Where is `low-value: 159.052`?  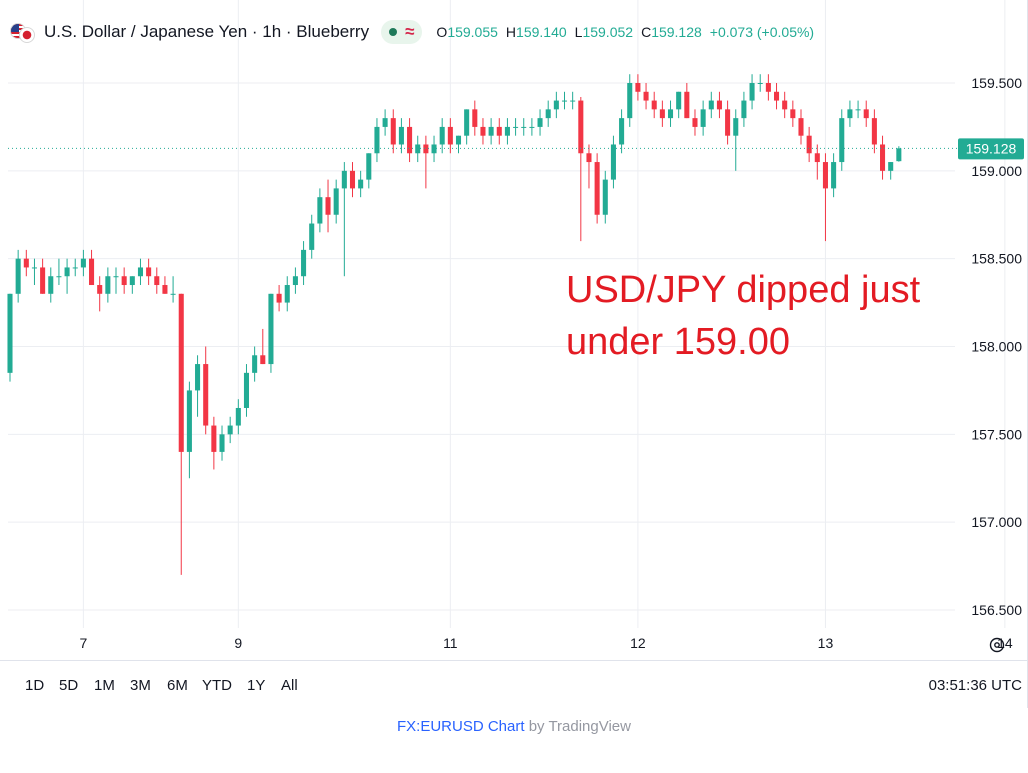 low-value: 159.052 is located at coordinates (608, 32).